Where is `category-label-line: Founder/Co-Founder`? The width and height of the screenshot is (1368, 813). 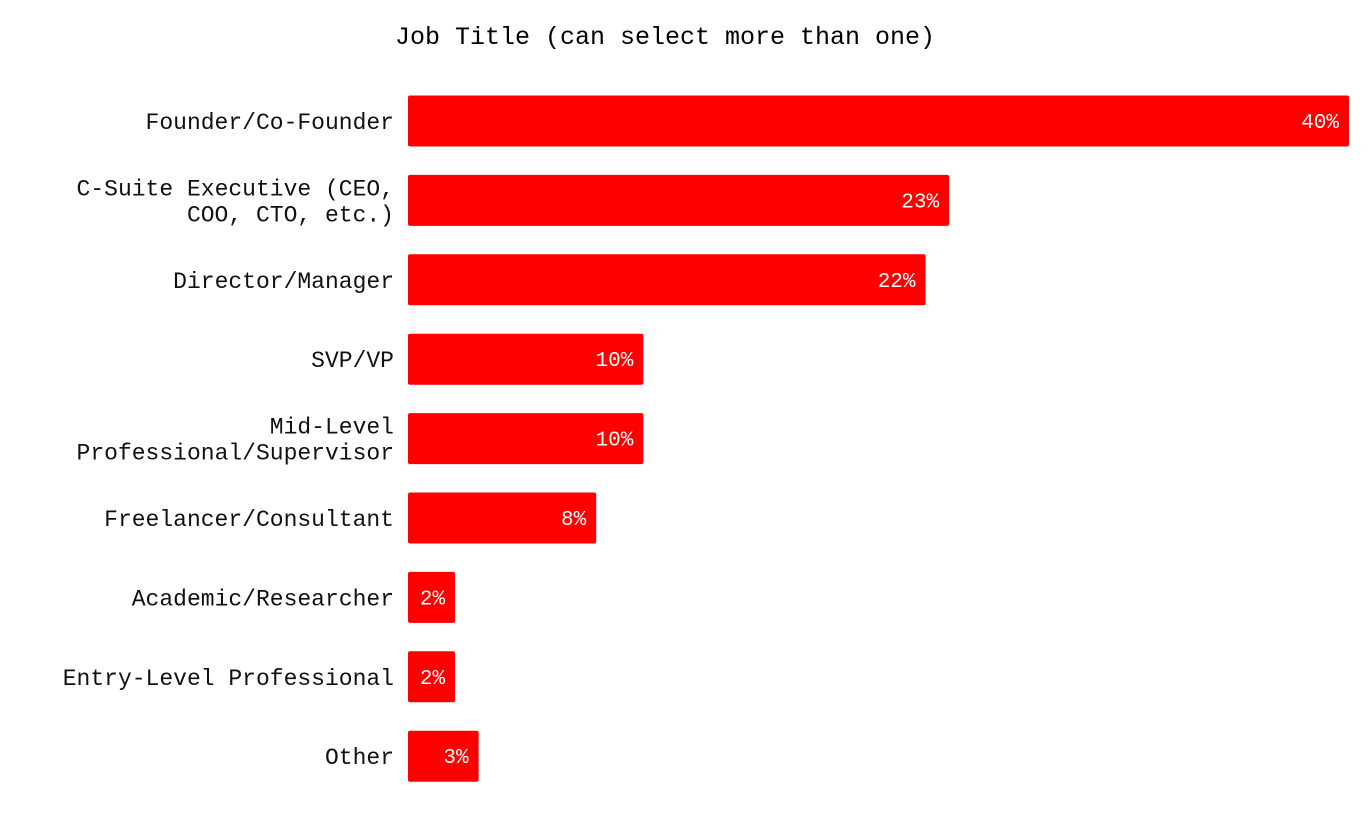 category-label-line: Founder/Co-Founder is located at coordinates (270, 123).